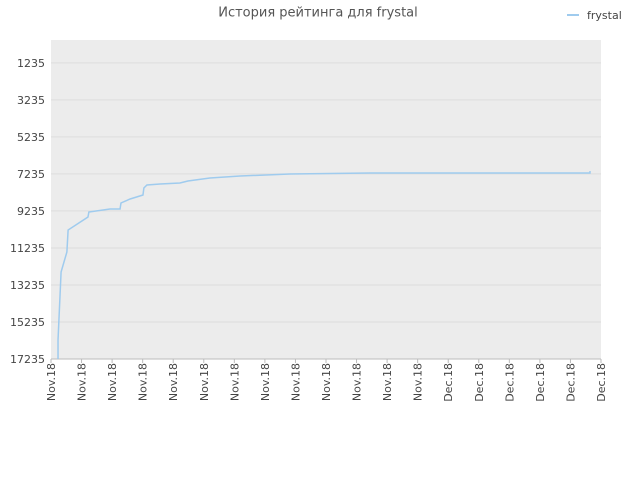 This screenshot has width=640, height=480. Describe the element at coordinates (27, 359) in the screenshot. I see `y-tick-label: 17235` at that location.